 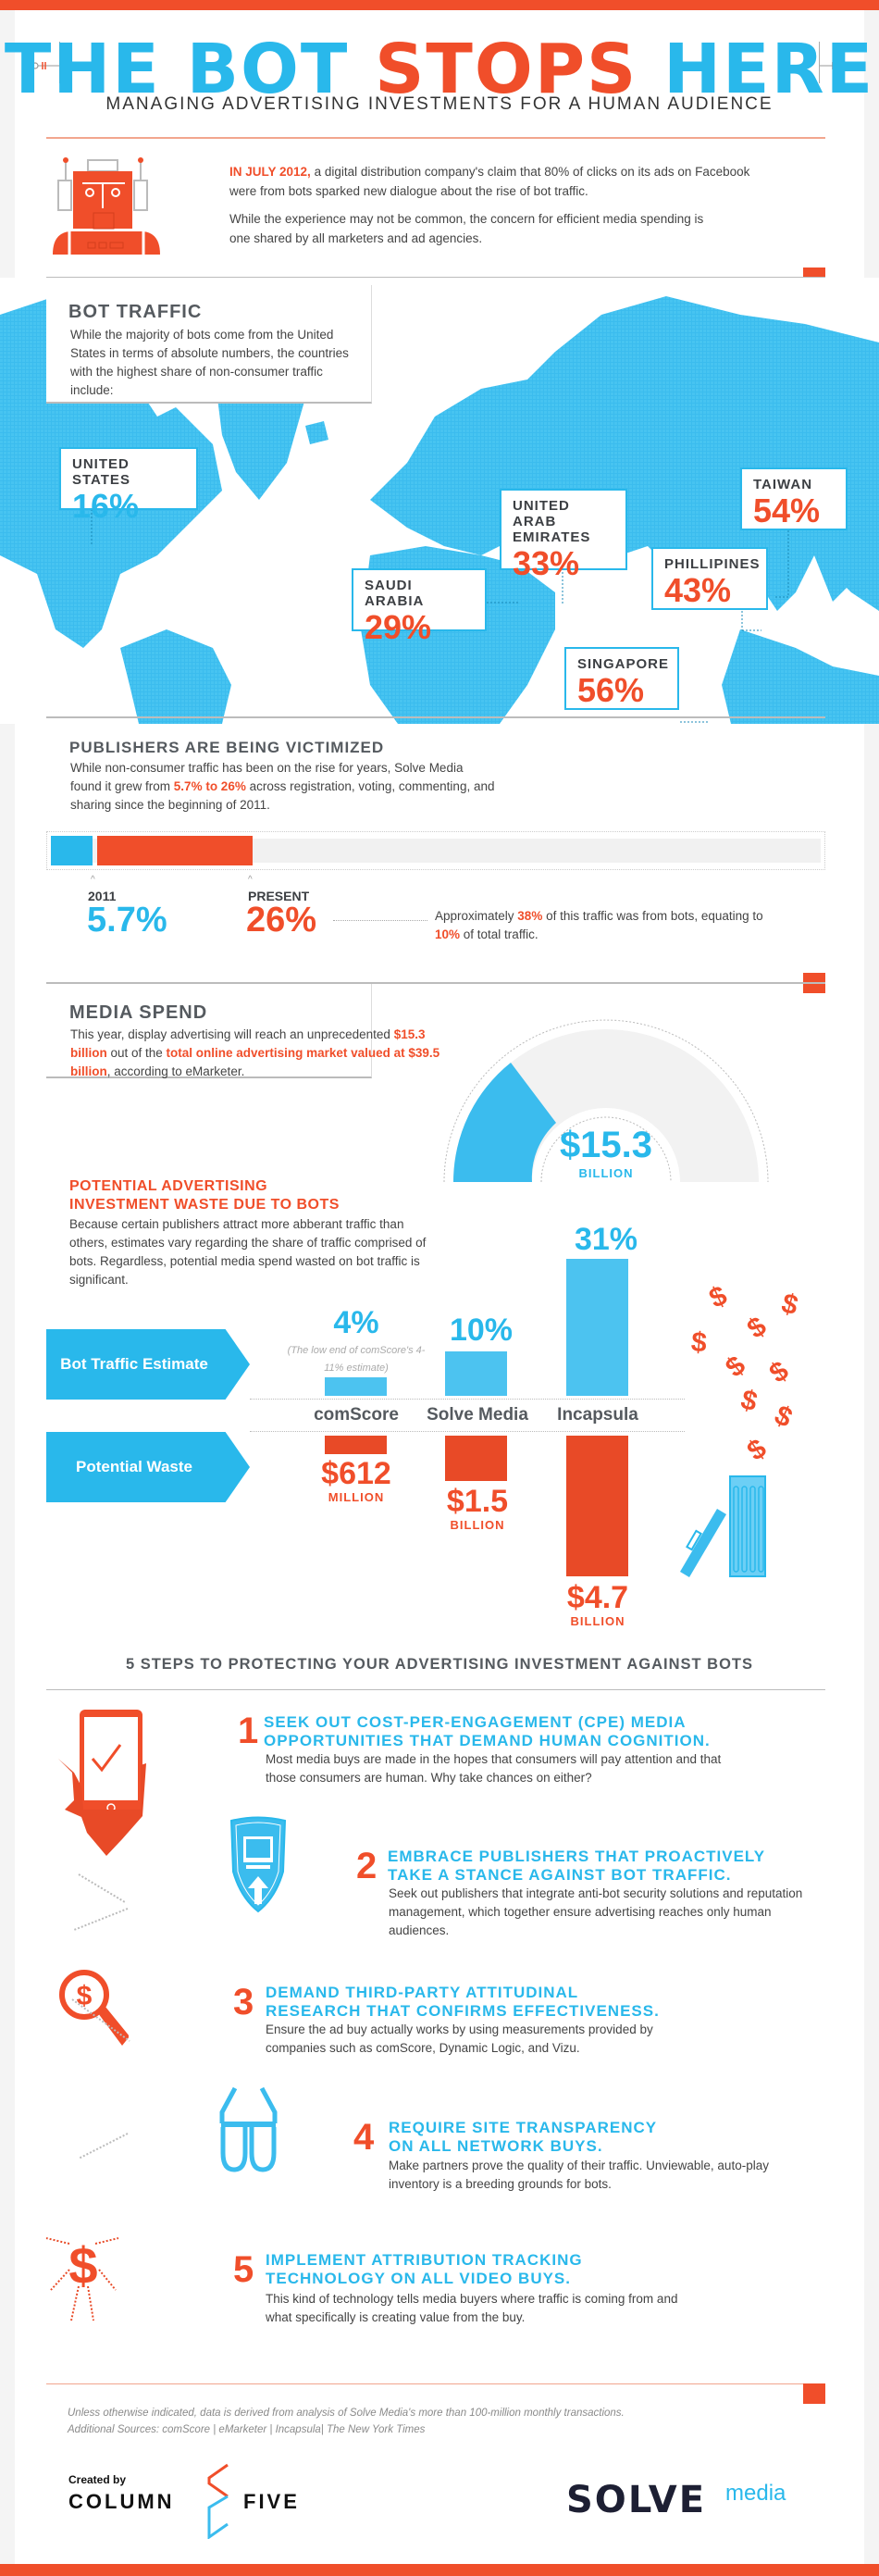 I want to click on divider-dotted, so click(x=467, y=1431).